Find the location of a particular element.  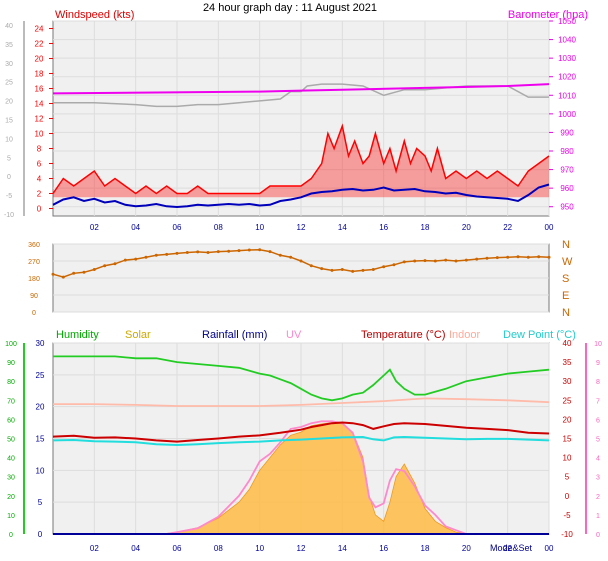

baro-tick-label: 1010 is located at coordinates (567, 95).